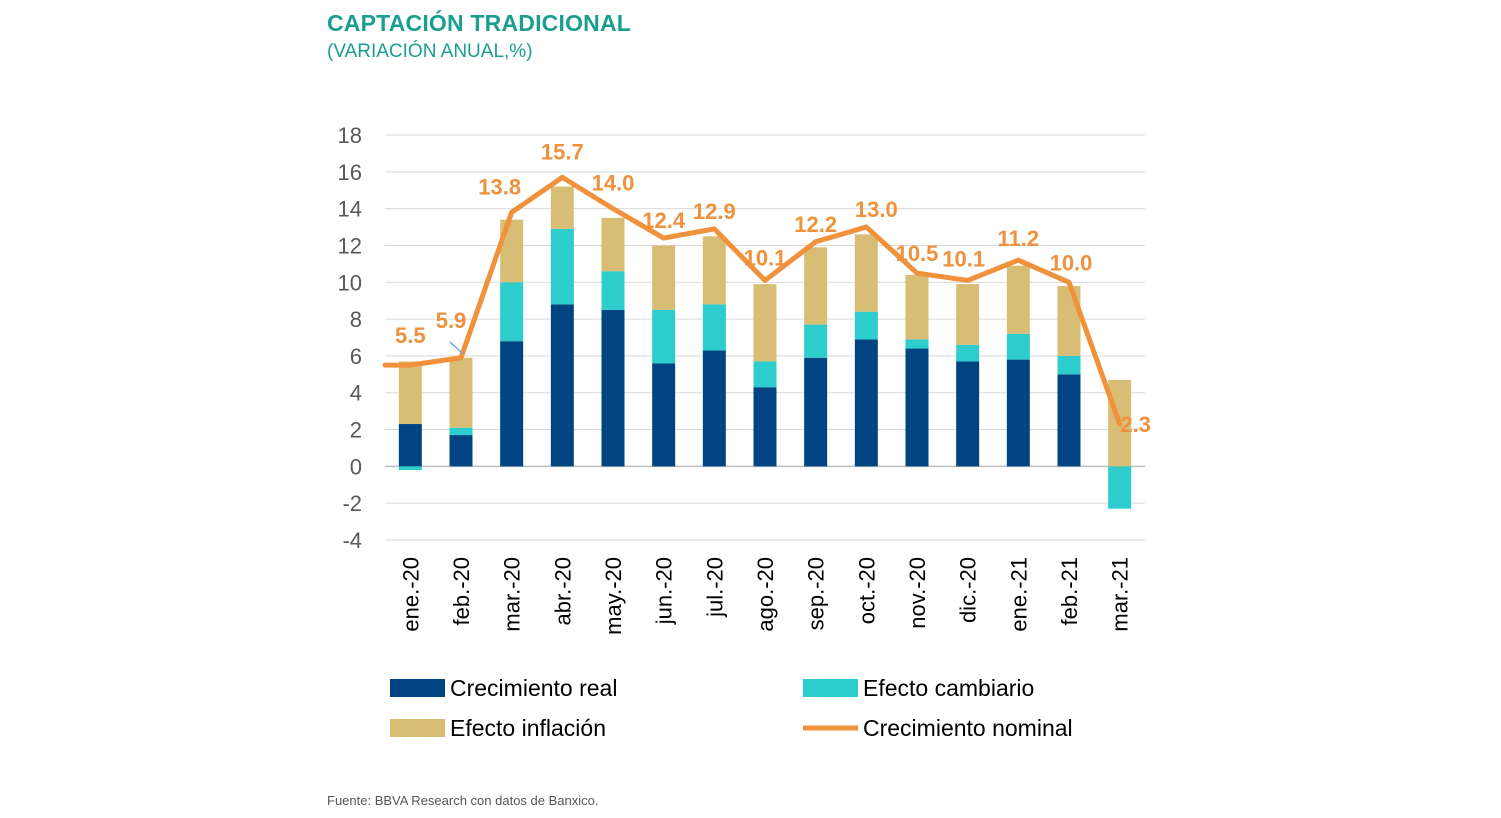 This screenshot has width=1501, height=818. What do you see at coordinates (451, 320) in the screenshot?
I see `data-label: 5.9` at bounding box center [451, 320].